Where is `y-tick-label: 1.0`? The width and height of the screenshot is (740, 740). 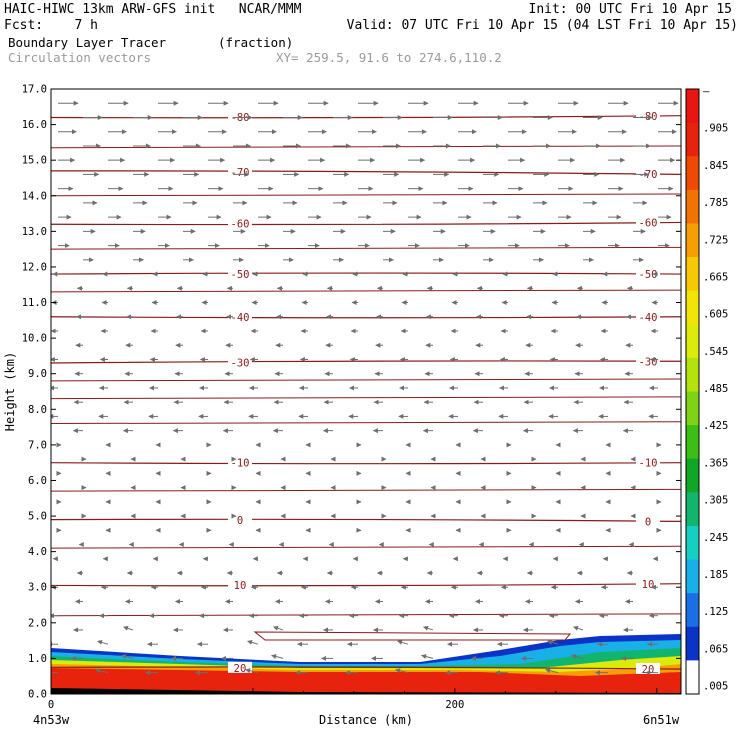
y-tick-label: 1.0 is located at coordinates (37, 659).